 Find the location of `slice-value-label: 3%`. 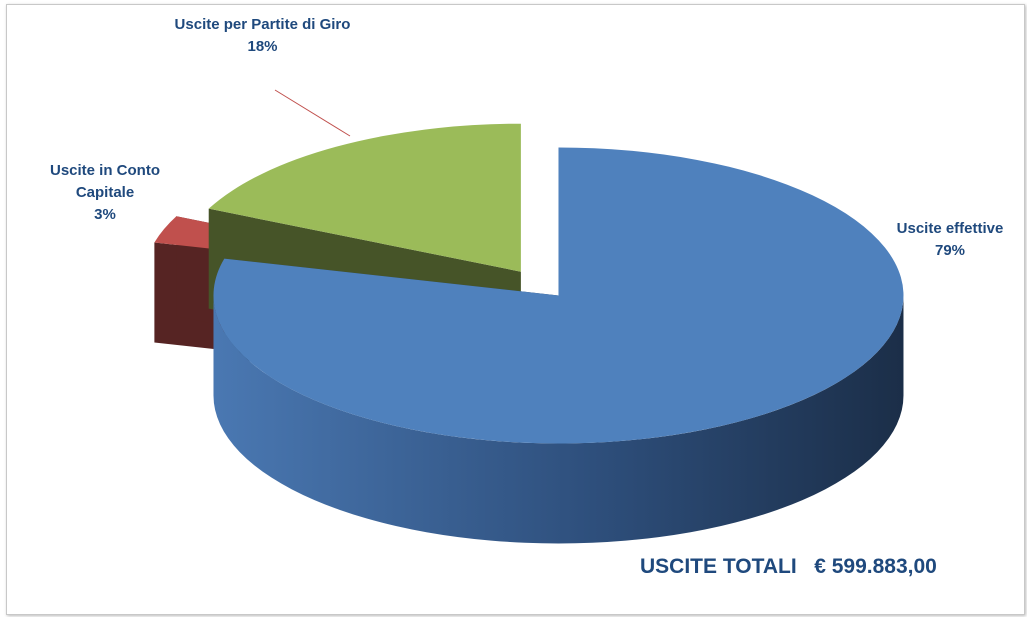

slice-value-label: 3% is located at coordinates (105, 214).